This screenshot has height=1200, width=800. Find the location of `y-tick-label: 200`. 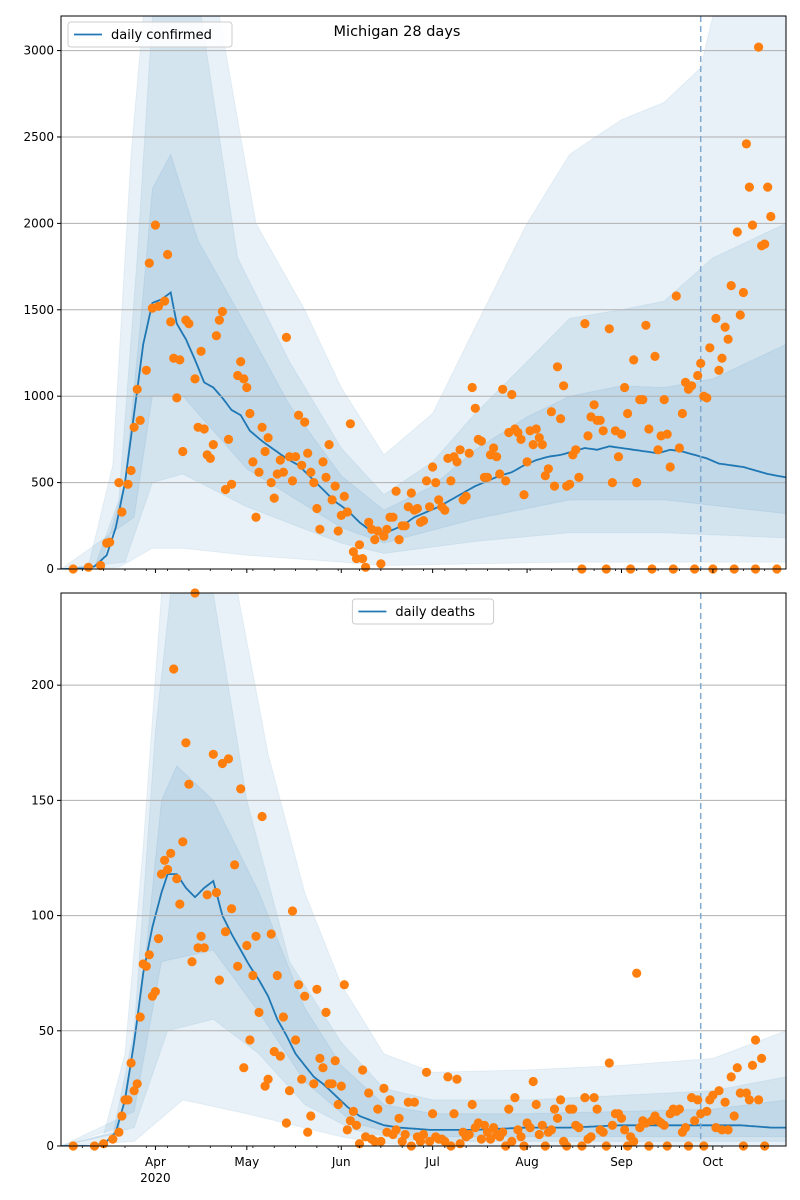

y-tick-label: 200 is located at coordinates (42, 685).